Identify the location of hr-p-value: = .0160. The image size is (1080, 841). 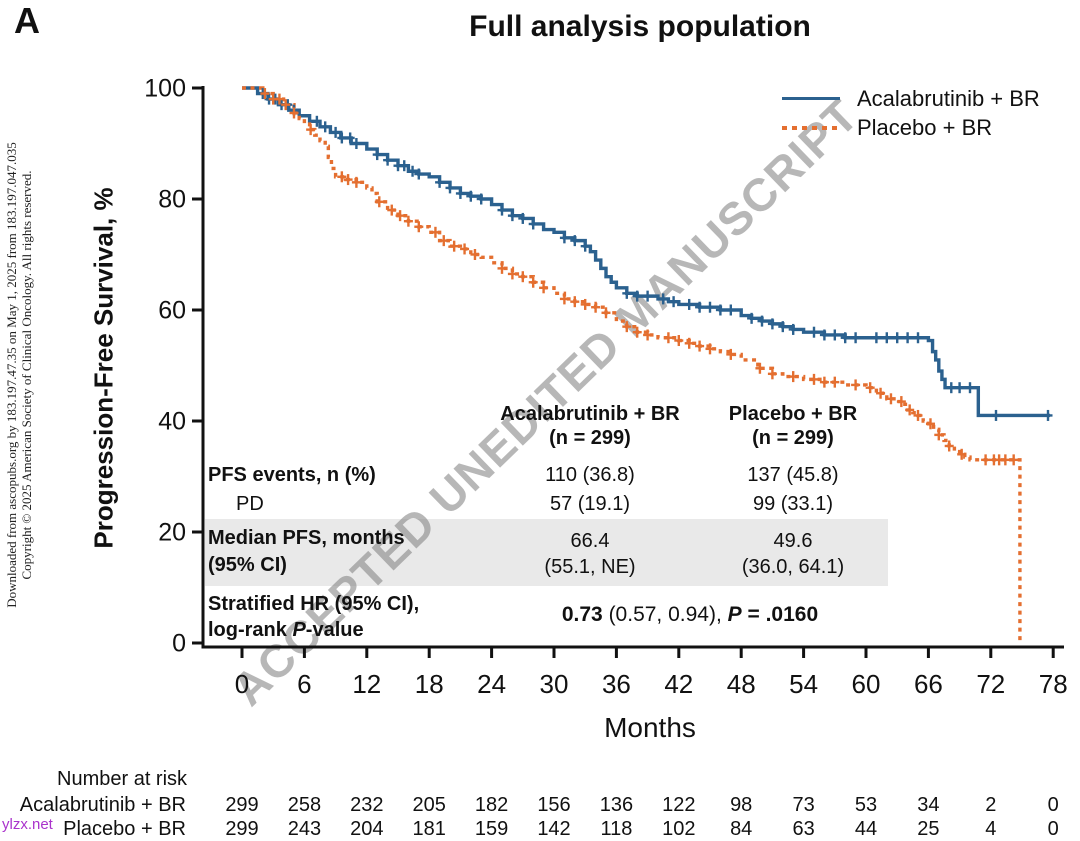
(780, 614).